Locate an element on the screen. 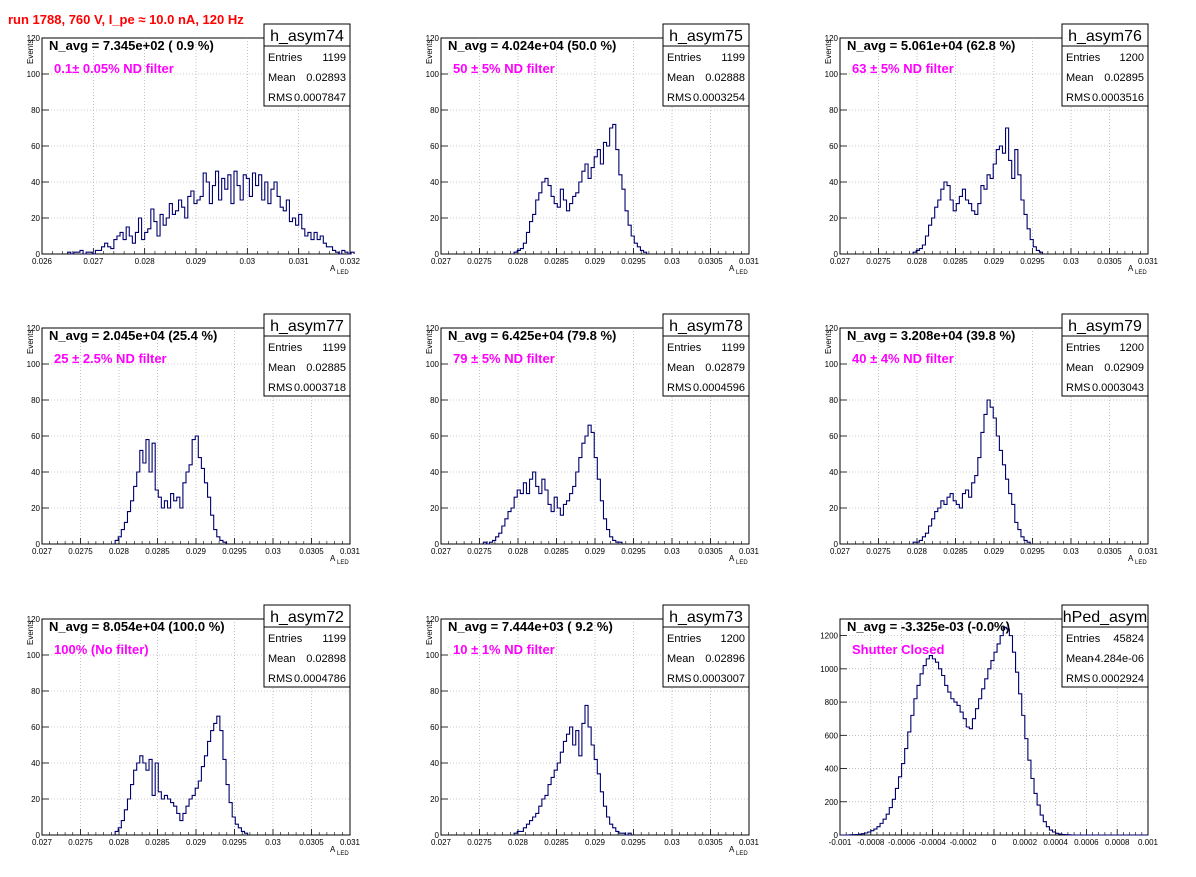 The image size is (1196, 877). stats-value: 0.0003007 is located at coordinates (719, 679).